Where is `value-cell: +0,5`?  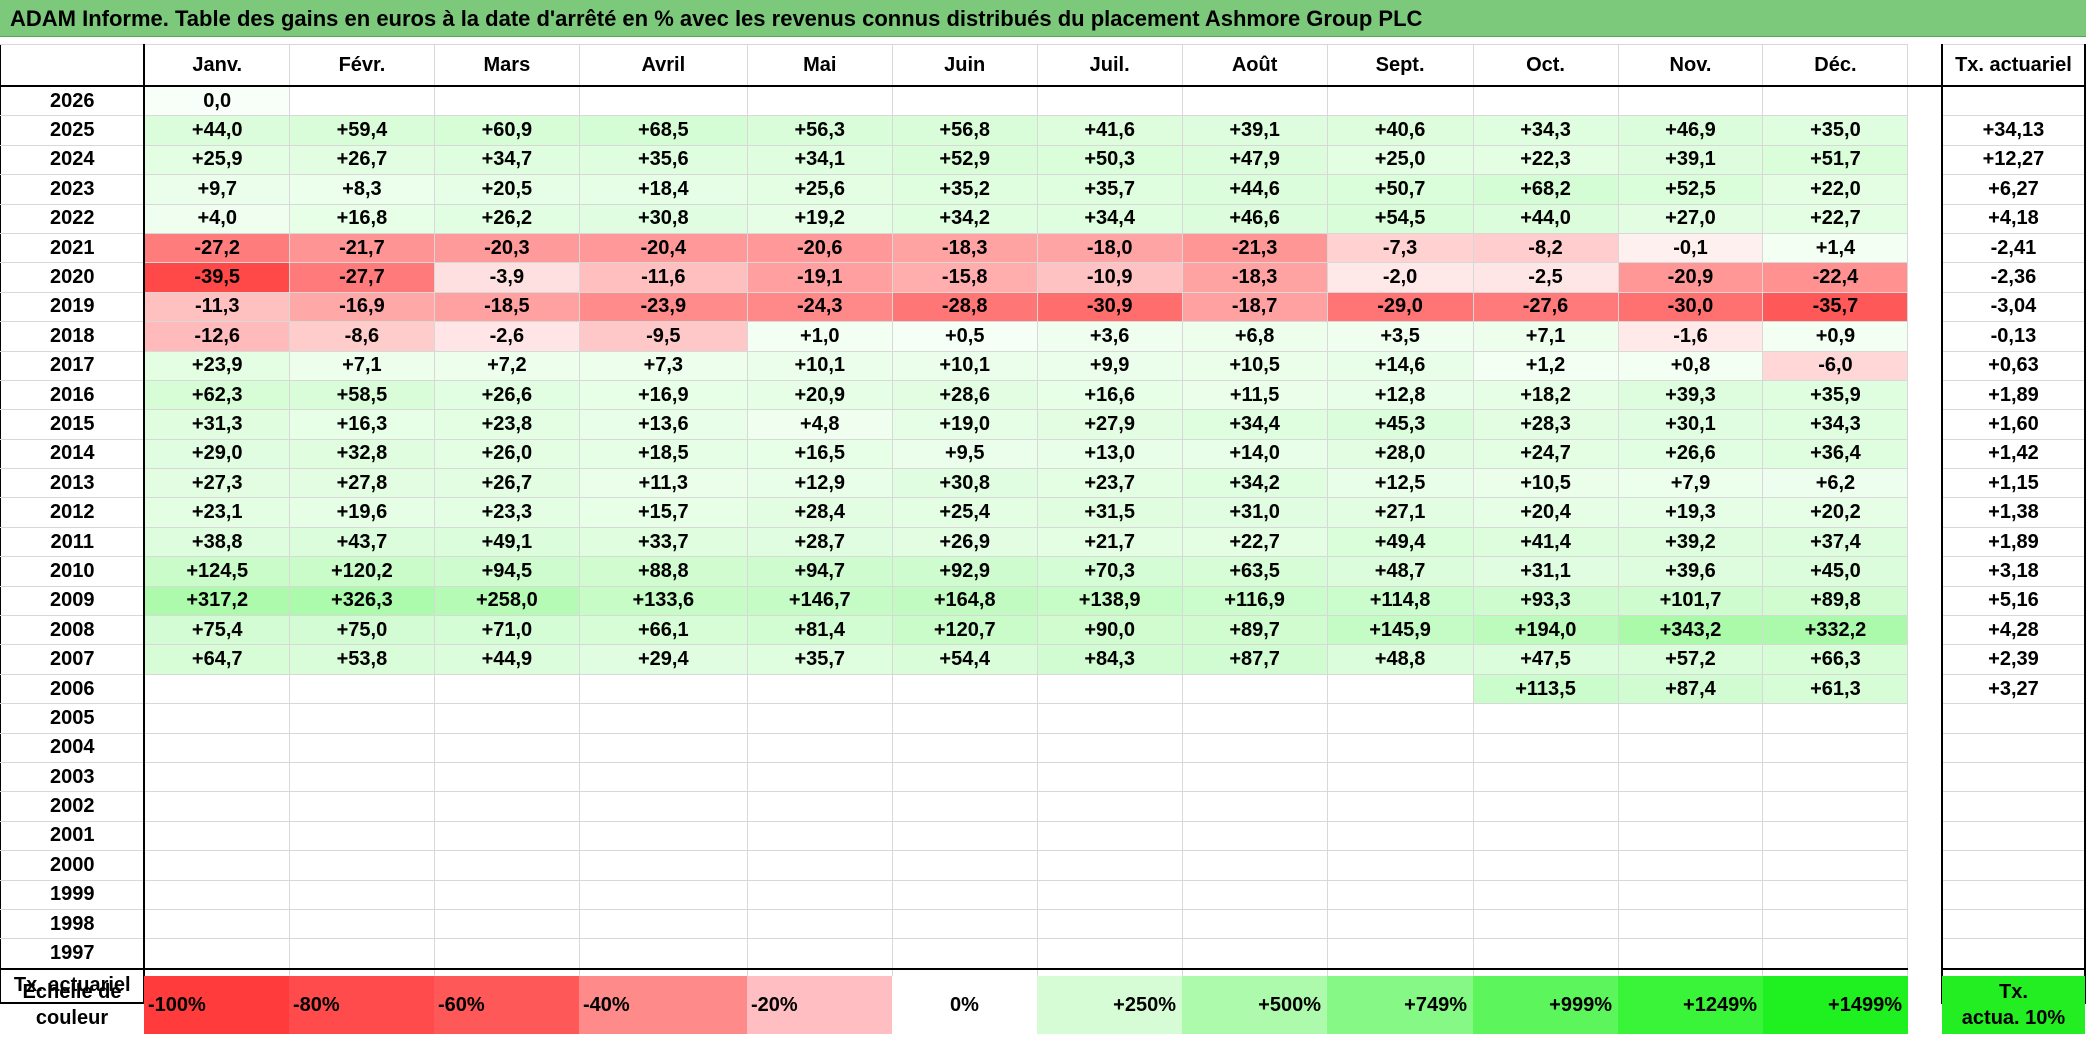 value-cell: +0,5 is located at coordinates (964, 336).